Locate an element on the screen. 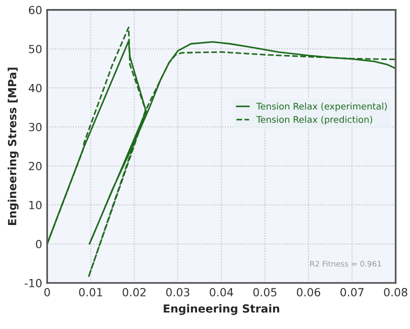  x-tick-label: 0.07 is located at coordinates (352, 292).